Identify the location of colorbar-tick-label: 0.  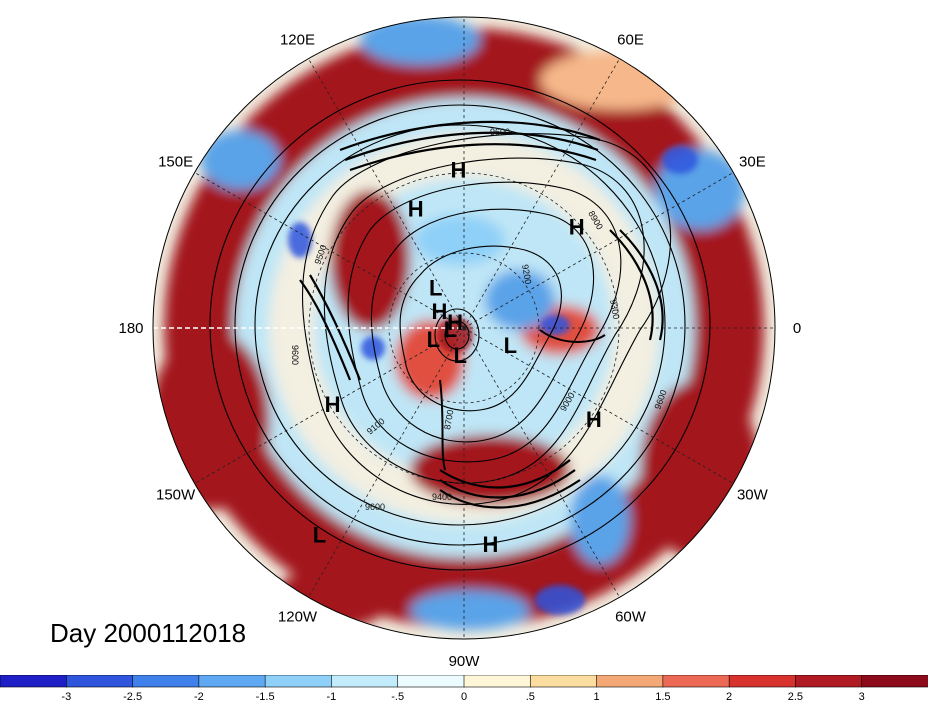
(464, 696).